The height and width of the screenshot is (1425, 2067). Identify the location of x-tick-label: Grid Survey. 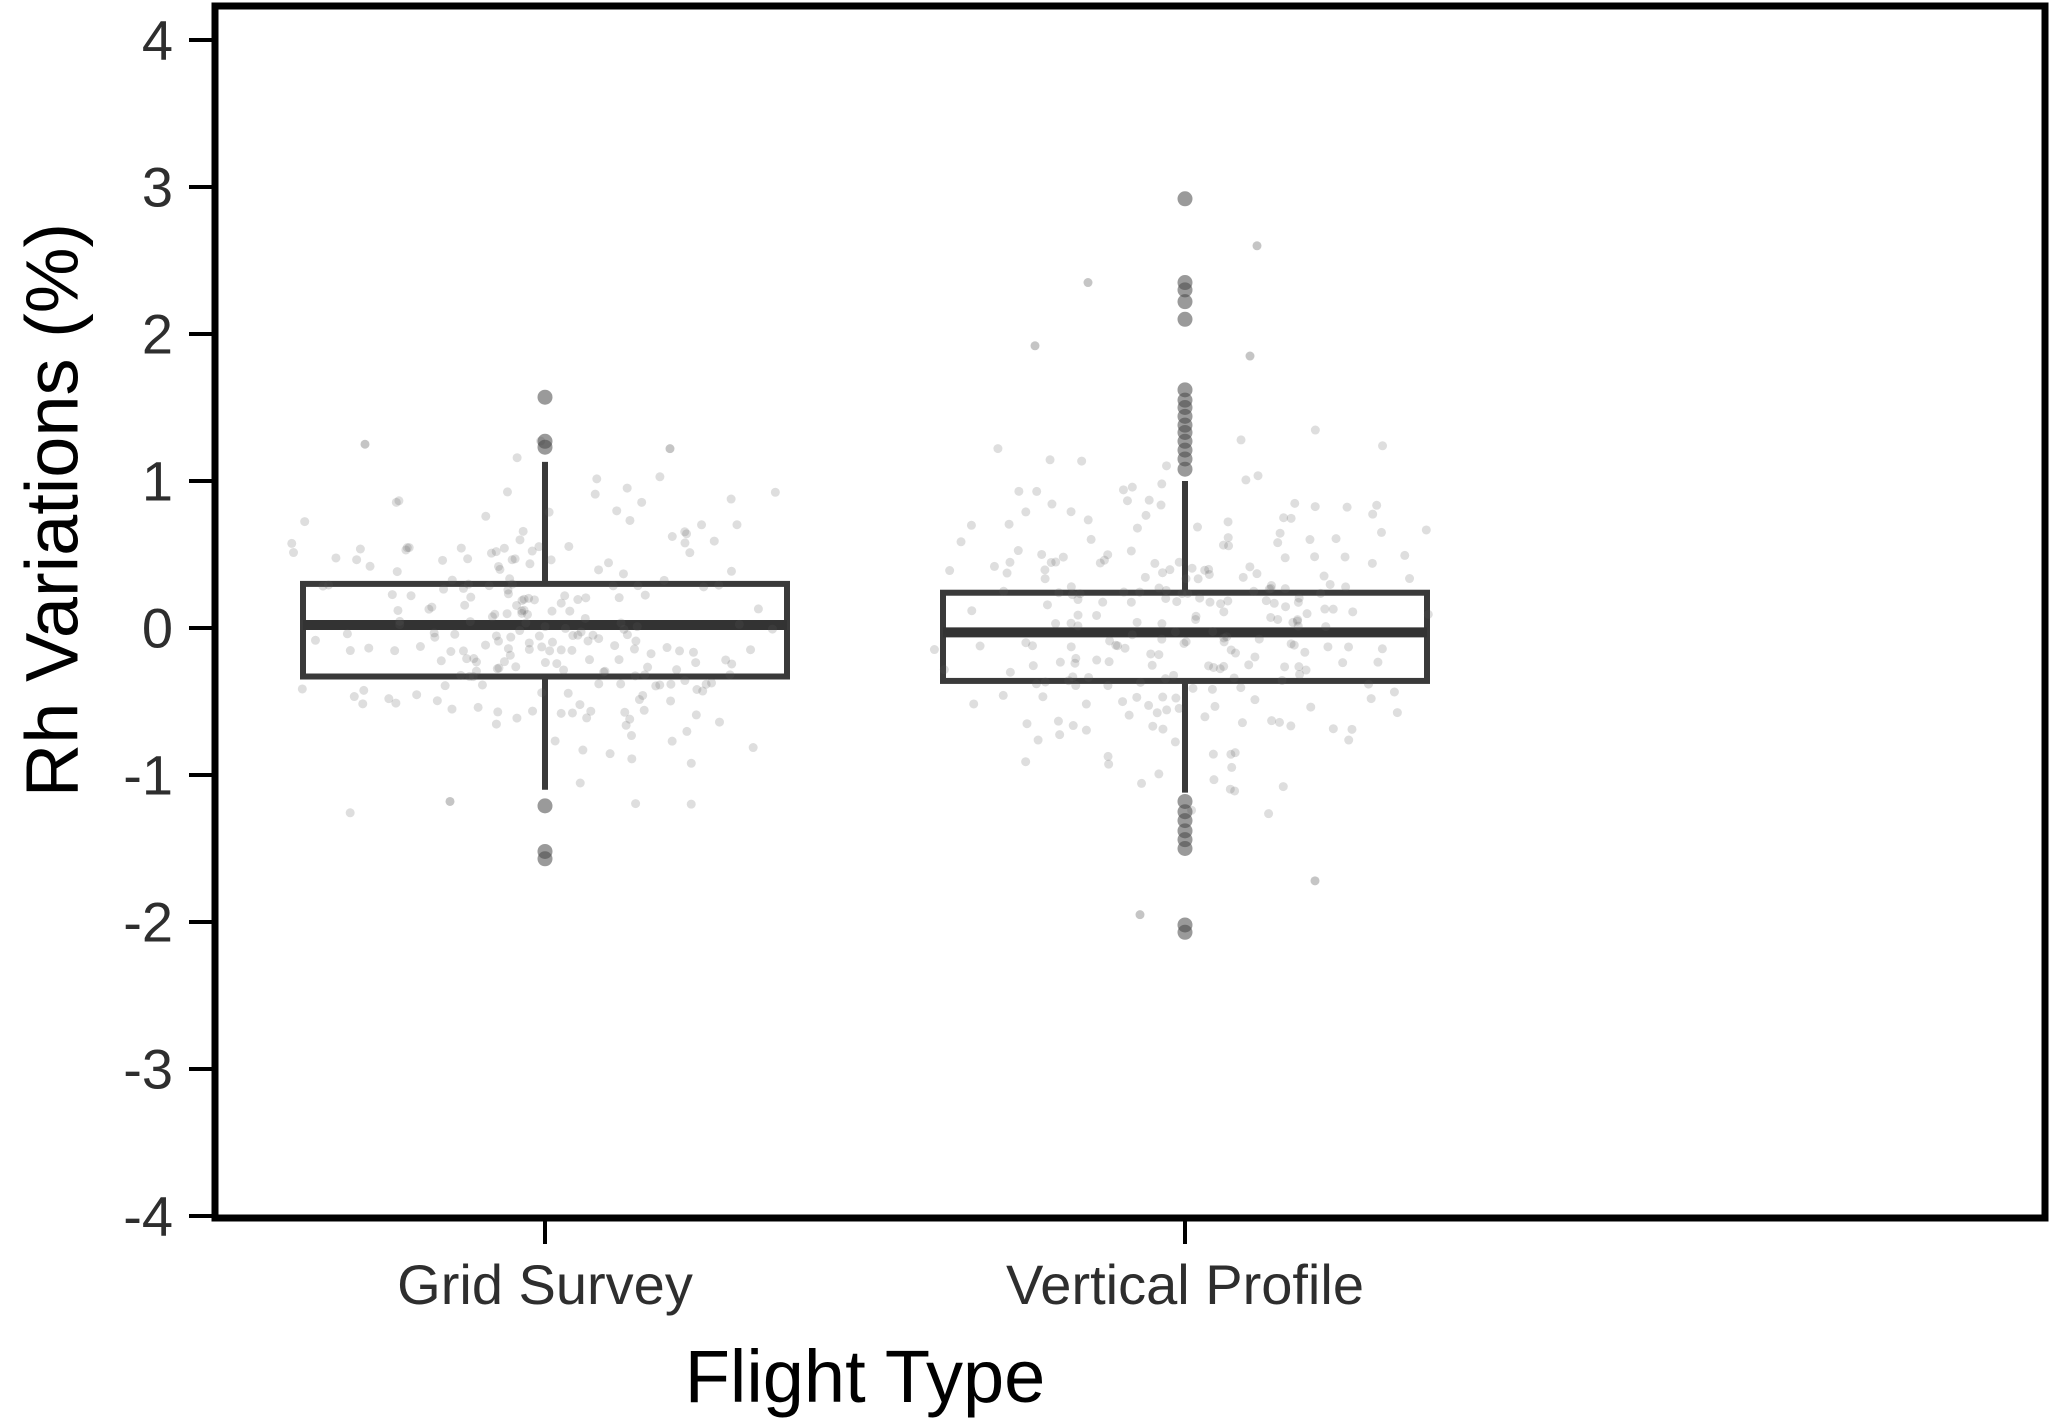
(545, 1284).